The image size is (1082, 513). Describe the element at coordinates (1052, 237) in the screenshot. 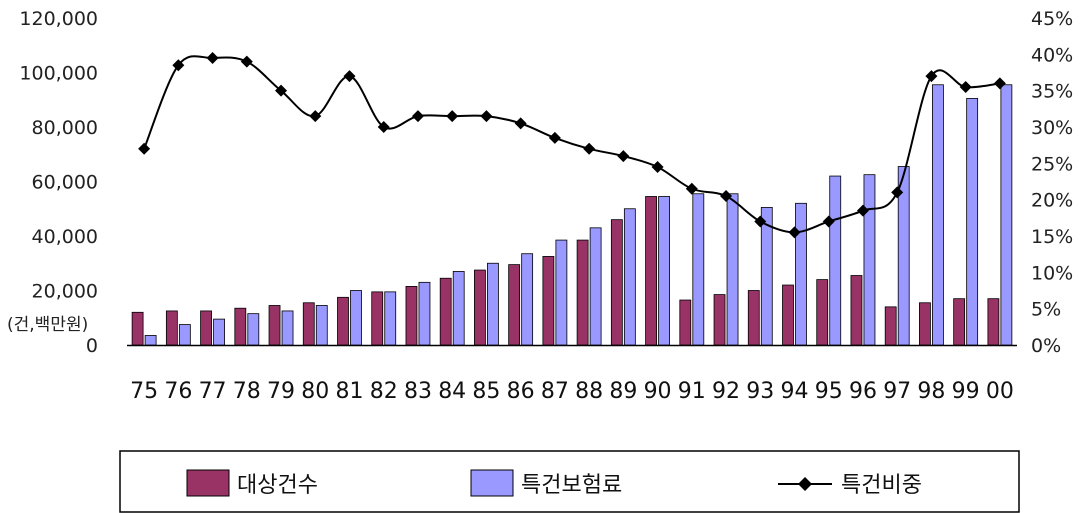

I see `y-right-tick-label: 15%` at that location.